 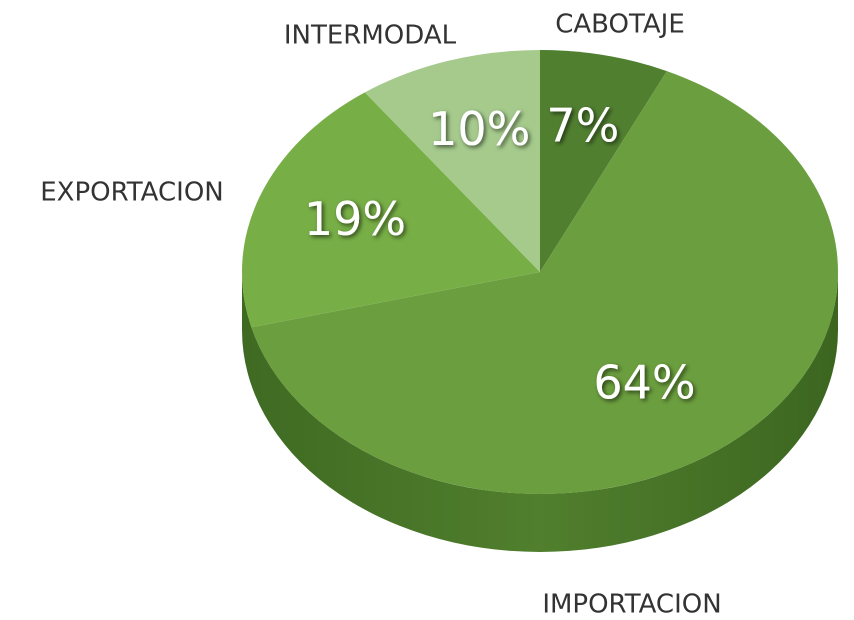 What do you see at coordinates (644, 383) in the screenshot?
I see `slice-value-label: 64%` at bounding box center [644, 383].